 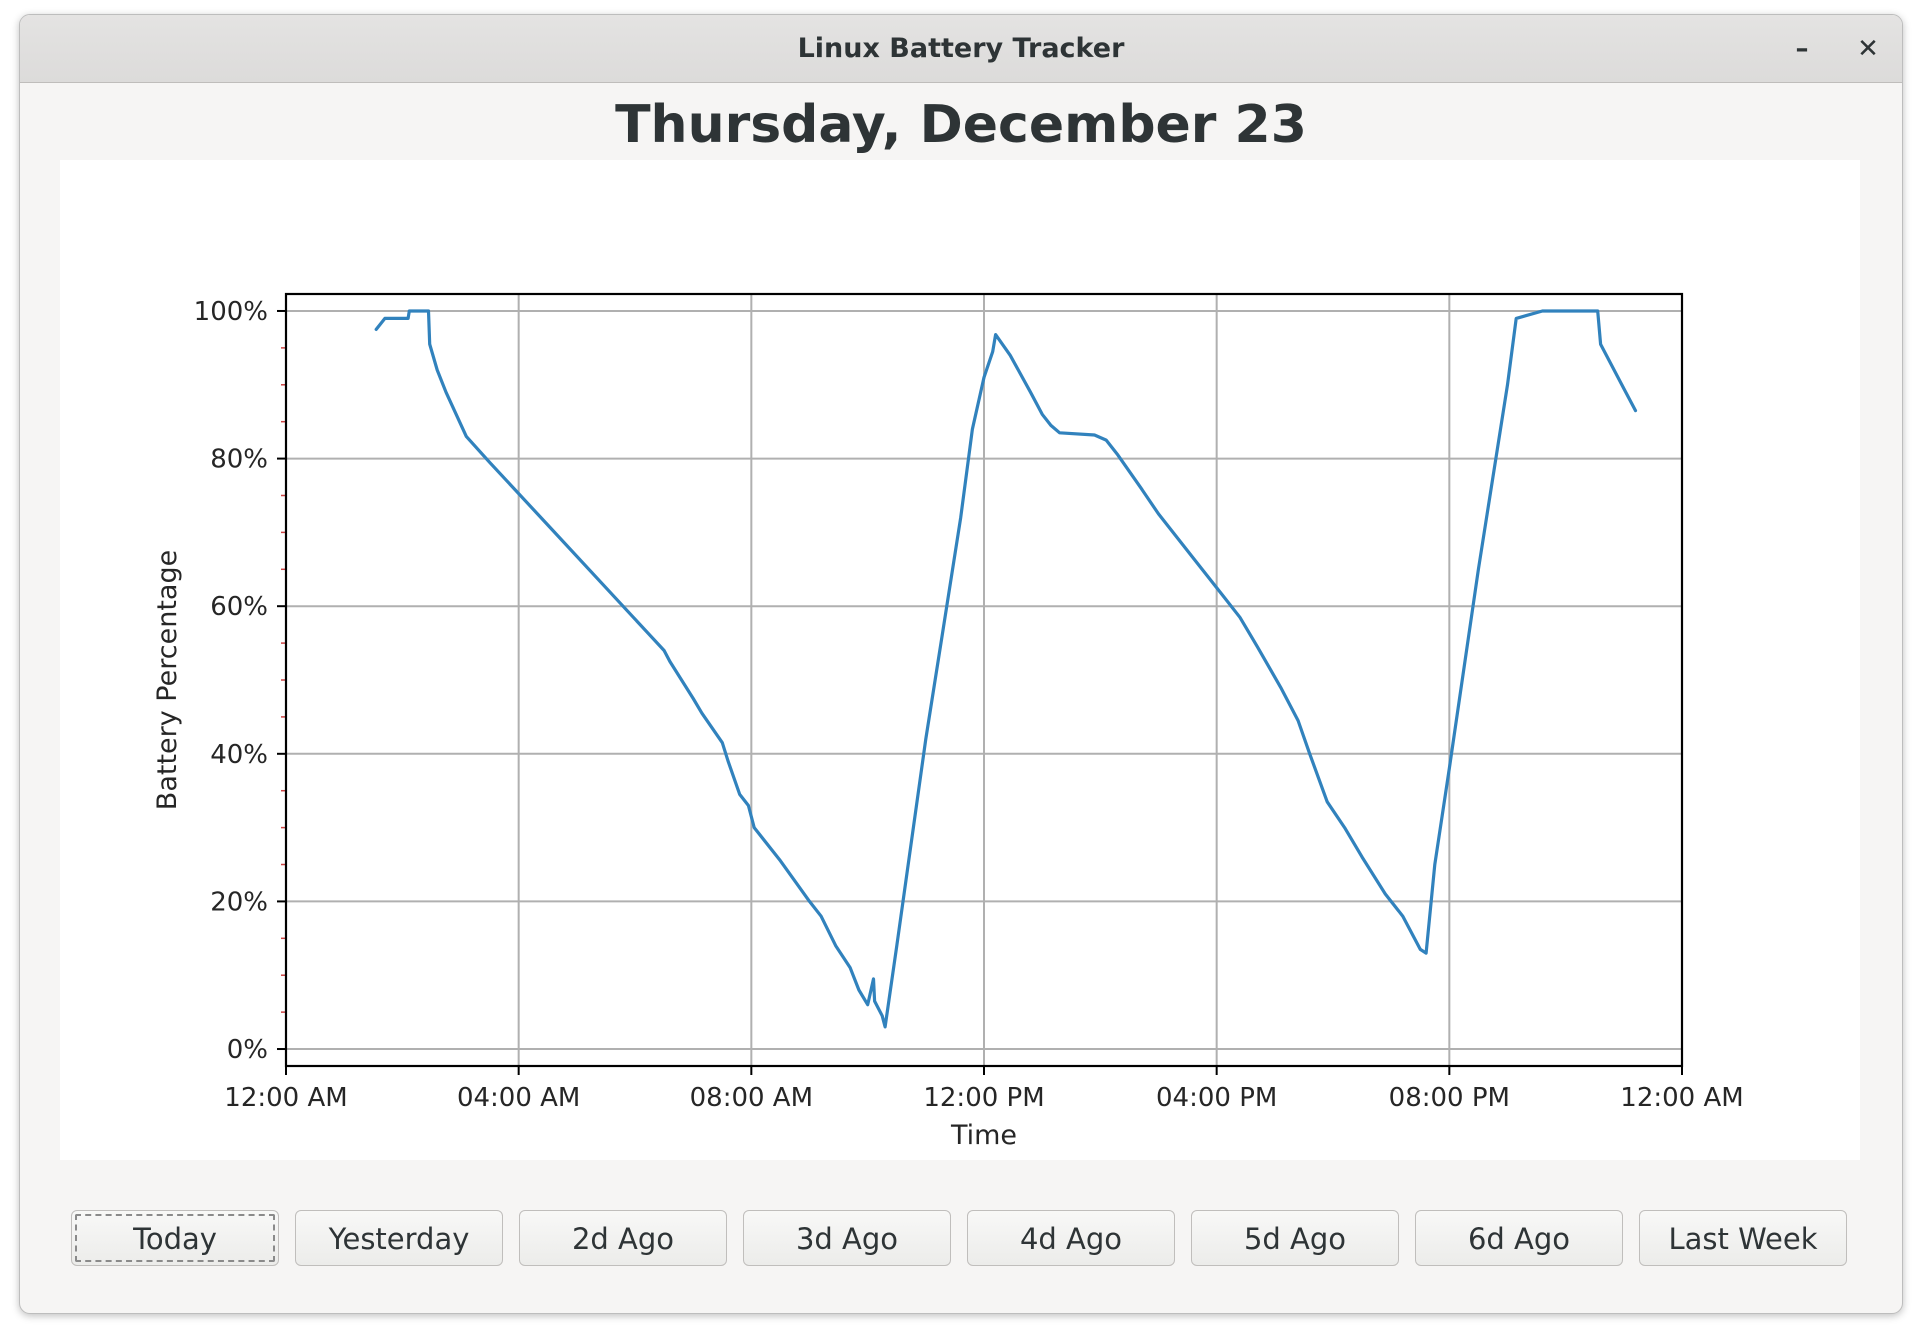 I want to click on y-tick-label: 40%, so click(x=239, y=755).